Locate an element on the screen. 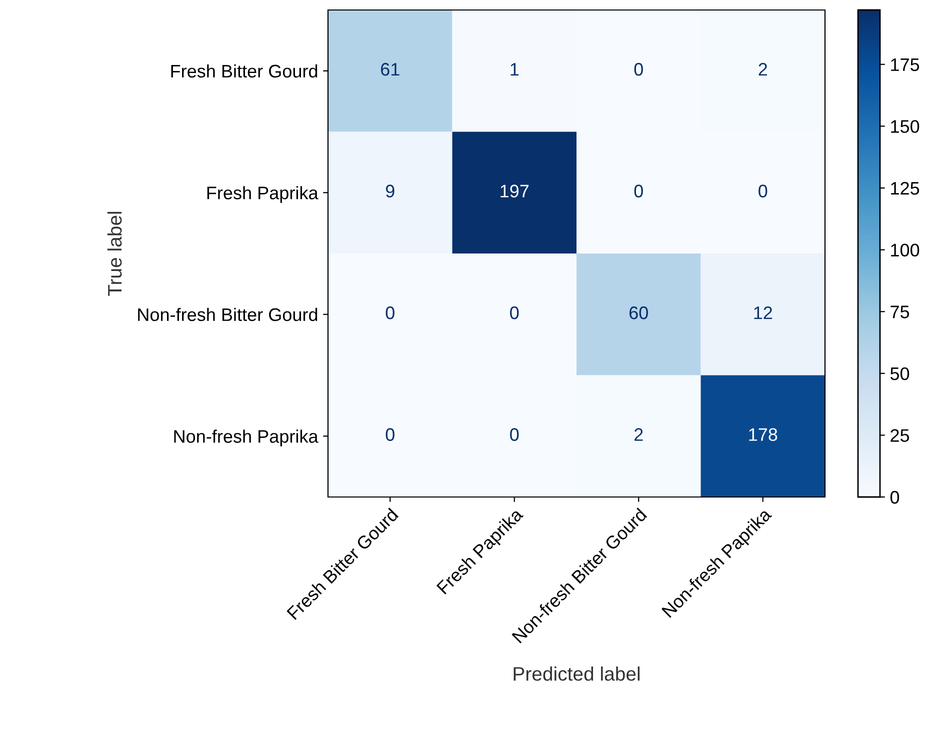 The width and height of the screenshot is (944, 753). data-label: 1 is located at coordinates (514, 69).